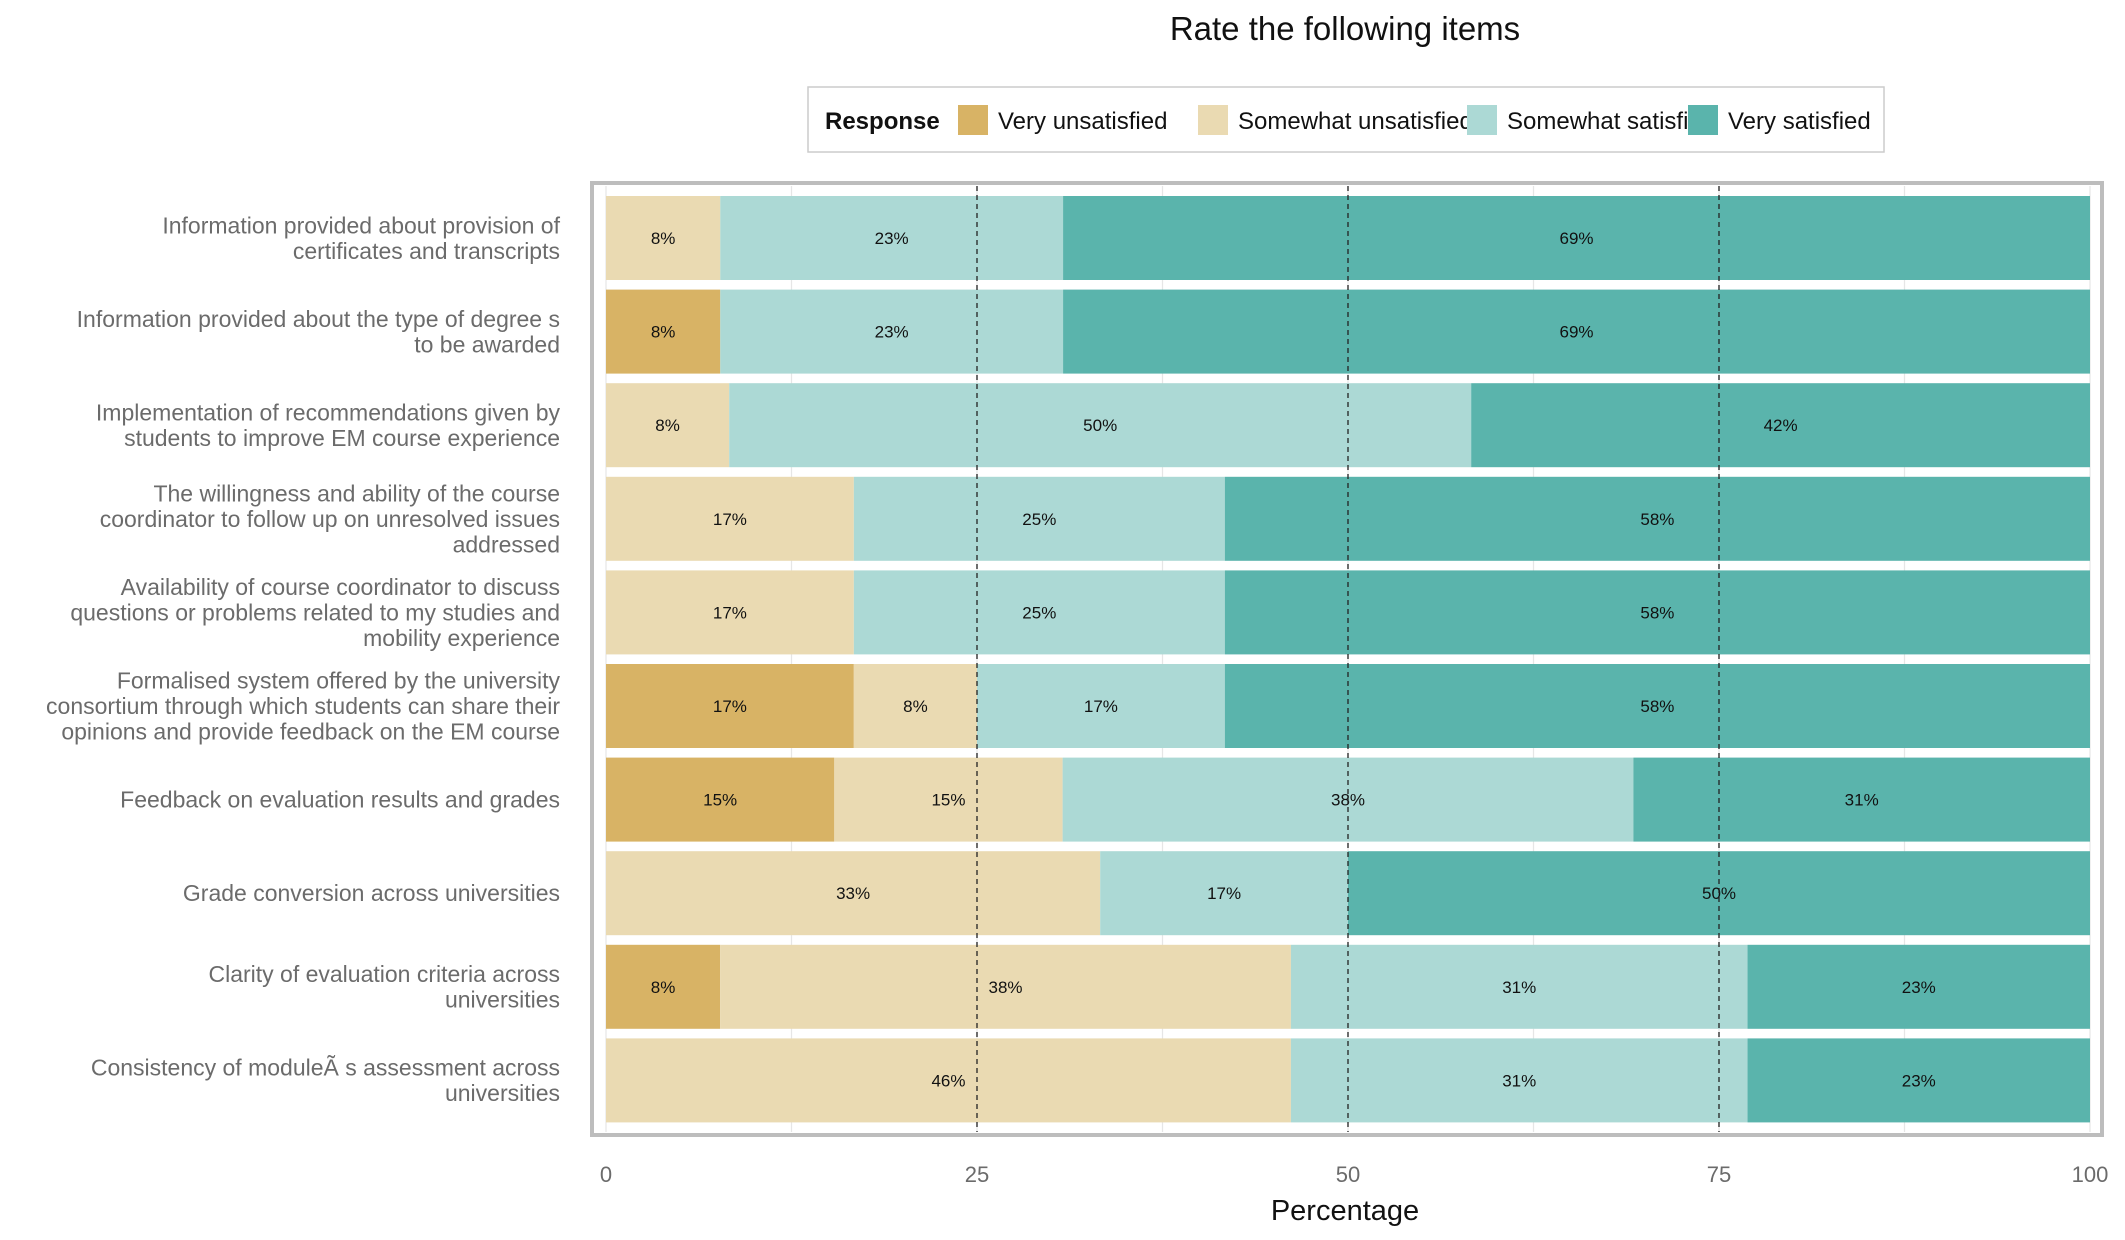  What do you see at coordinates (977, 1174) in the screenshot?
I see `x-tick-label: 25` at bounding box center [977, 1174].